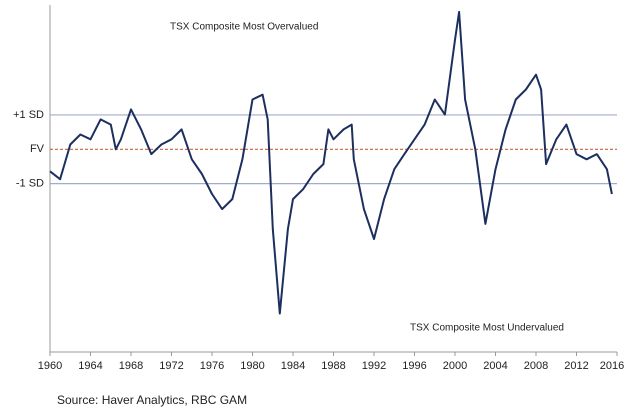 The image size is (629, 412). Describe the element at coordinates (612, 366) in the screenshot. I see `x-tick-label: 2016` at that location.